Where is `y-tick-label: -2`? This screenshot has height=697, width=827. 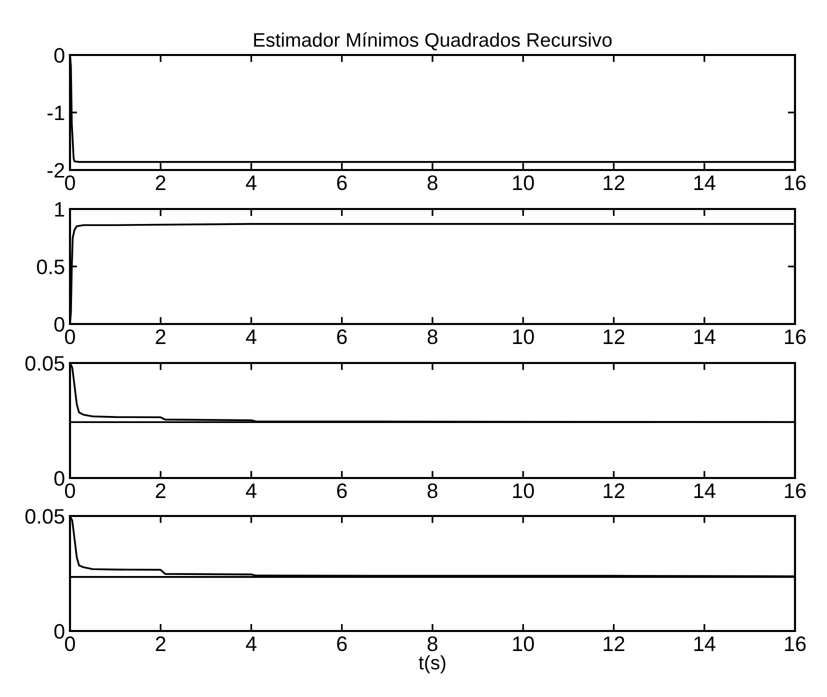
y-tick-label: -2 is located at coordinates (56, 170).